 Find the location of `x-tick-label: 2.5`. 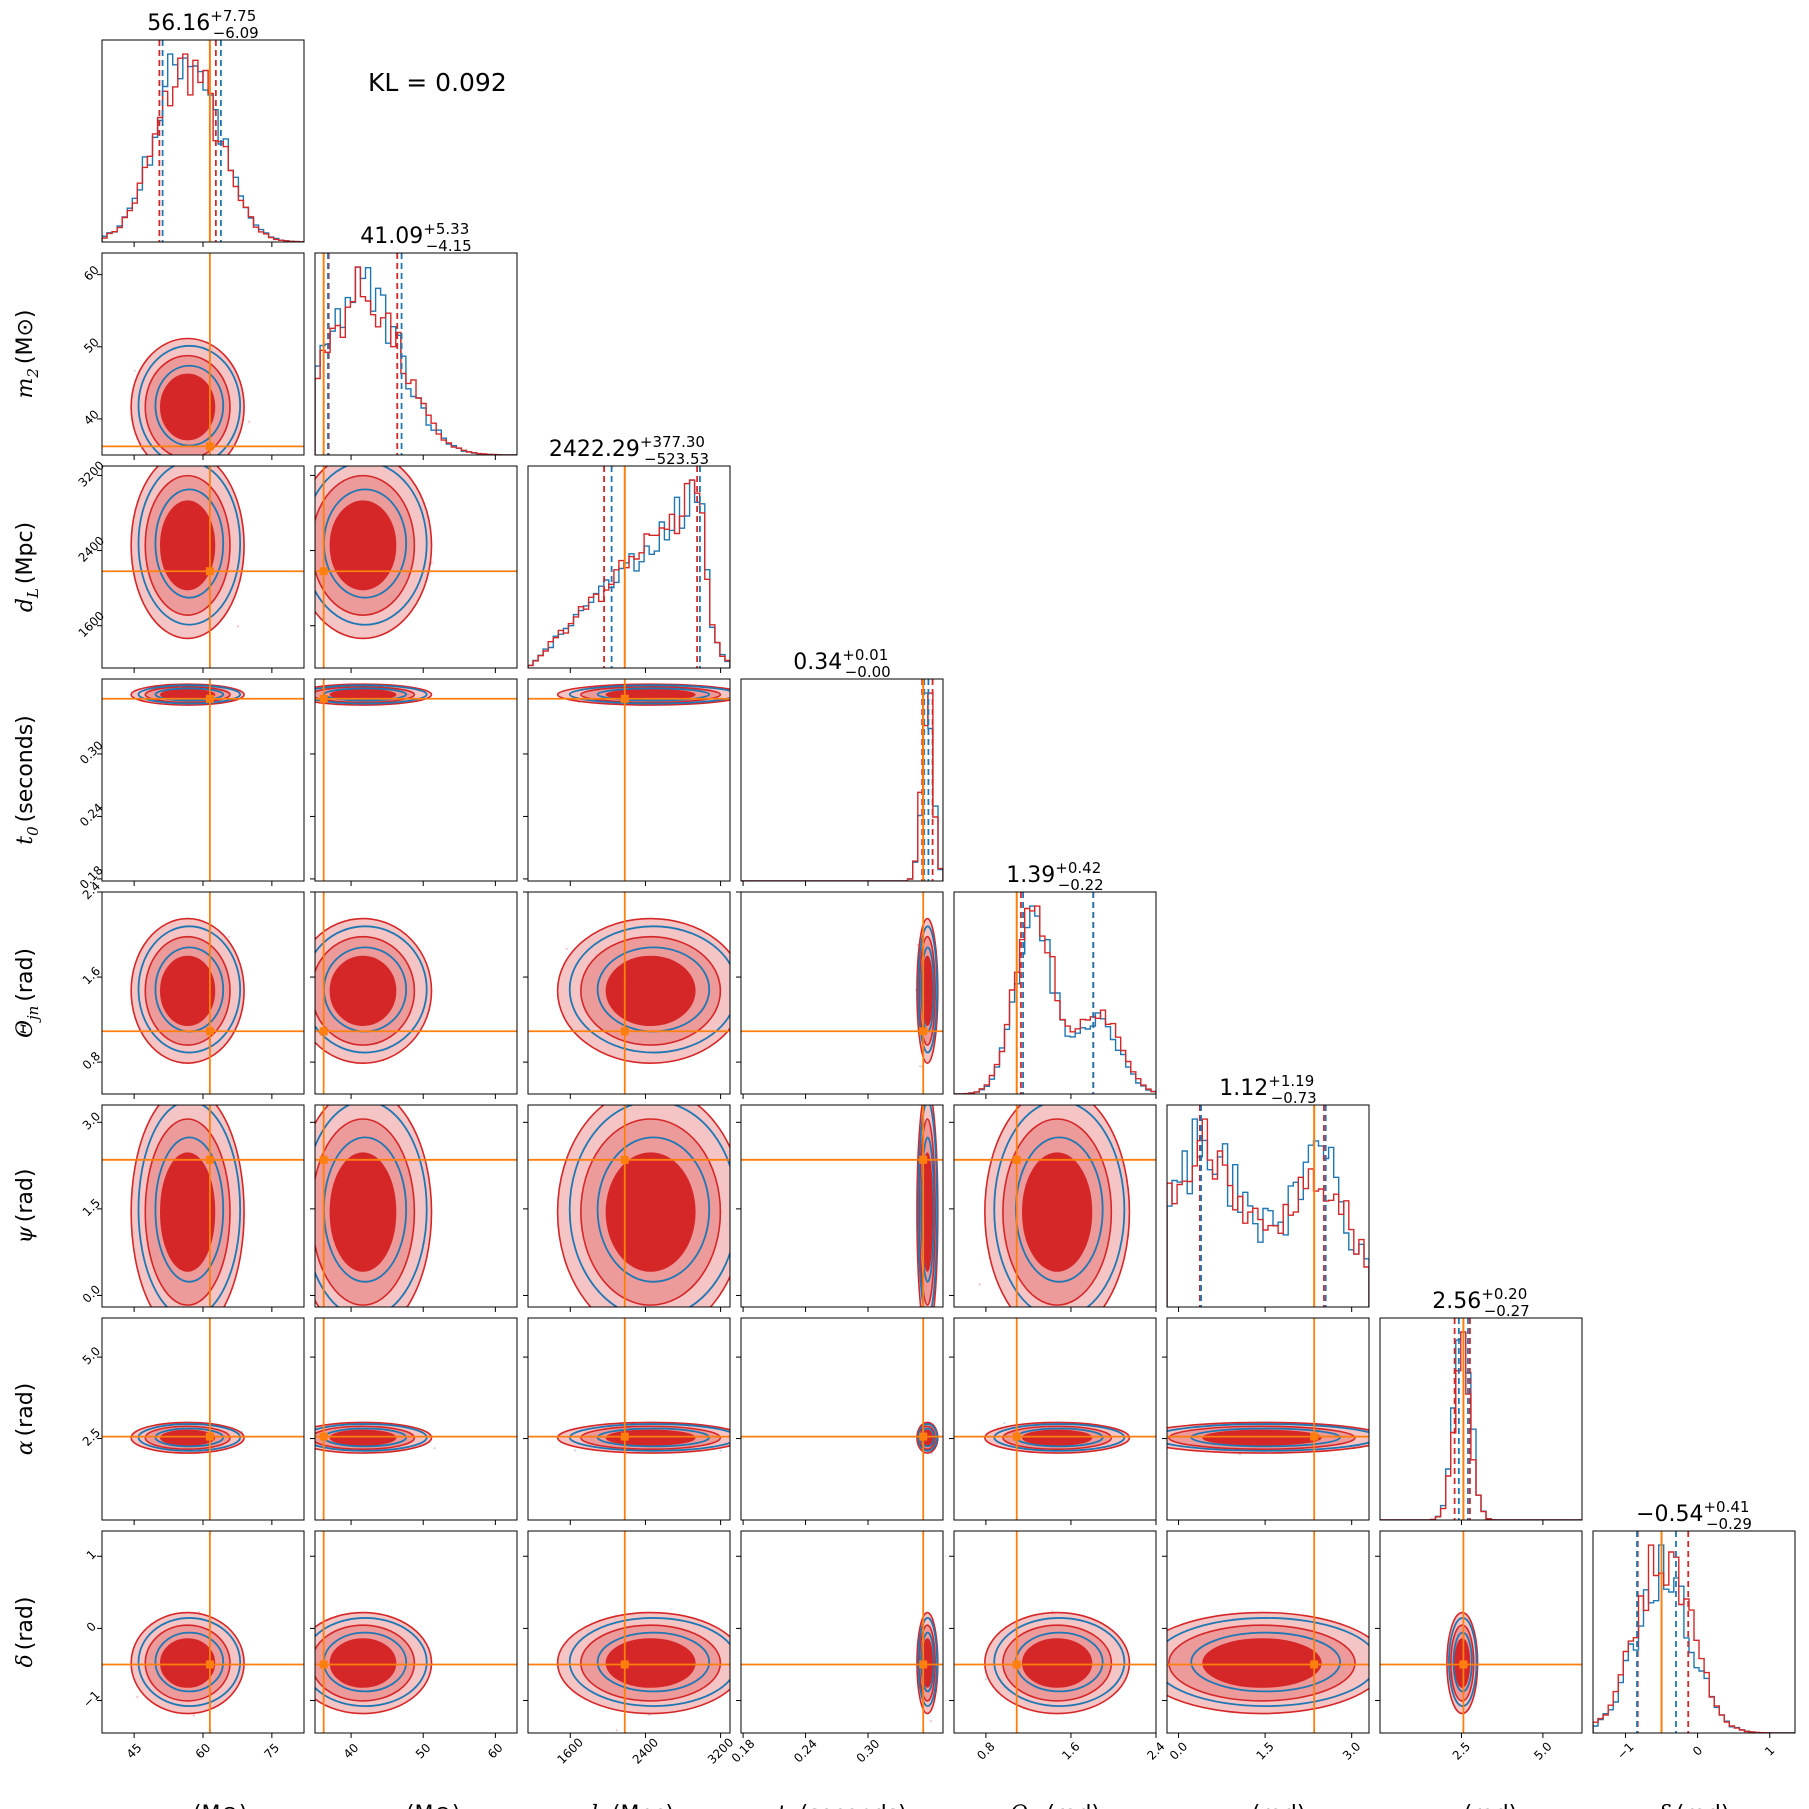

x-tick-label: 2.5 is located at coordinates (1461, 1750).